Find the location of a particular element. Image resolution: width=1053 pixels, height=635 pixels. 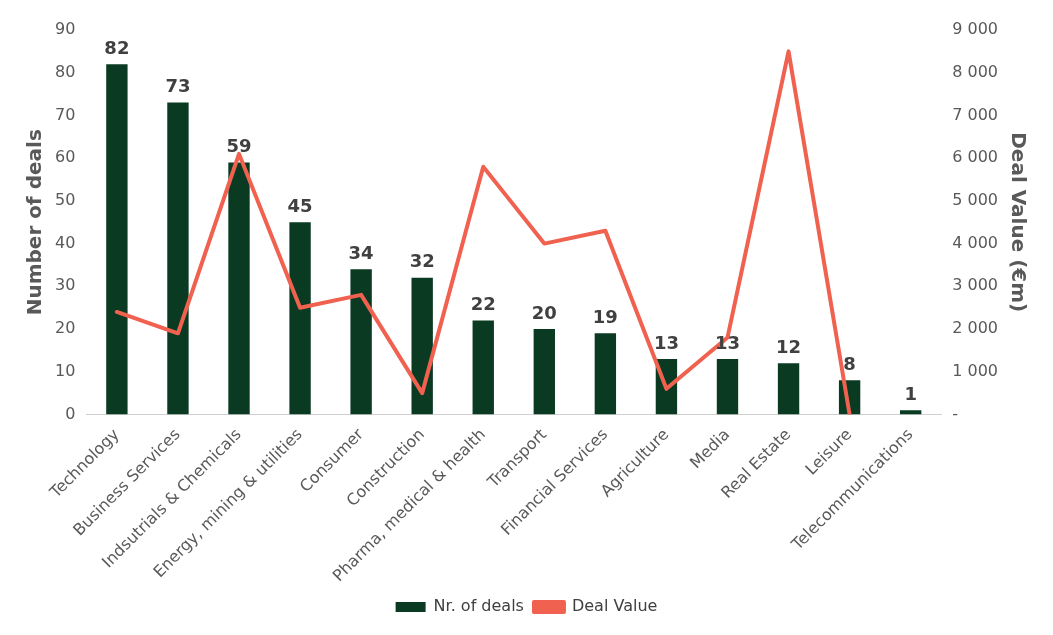

y-tick-label: 20 is located at coordinates (65, 328).